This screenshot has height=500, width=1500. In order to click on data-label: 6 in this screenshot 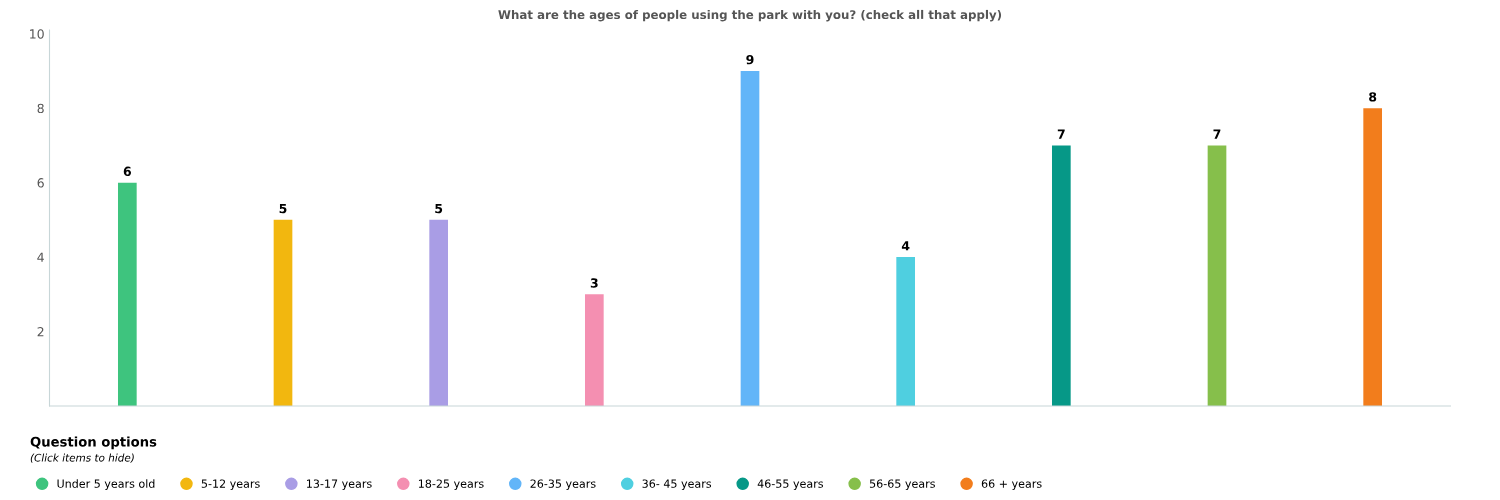, I will do `click(127, 171)`.